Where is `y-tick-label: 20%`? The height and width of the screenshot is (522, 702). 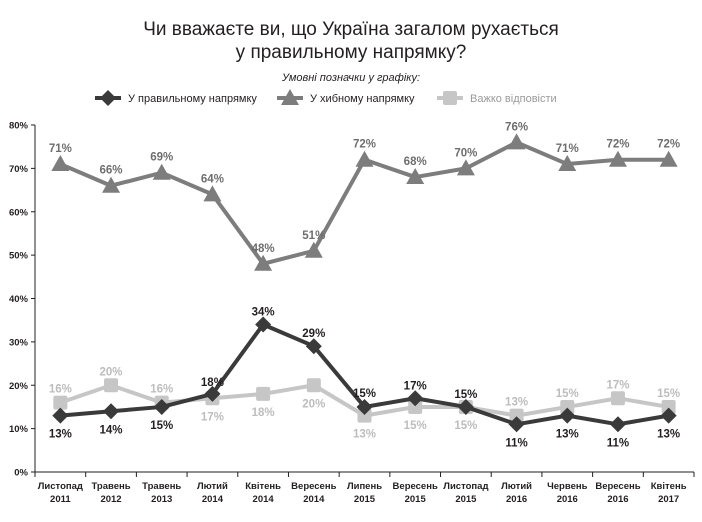 y-tick-label: 20% is located at coordinates (19, 386).